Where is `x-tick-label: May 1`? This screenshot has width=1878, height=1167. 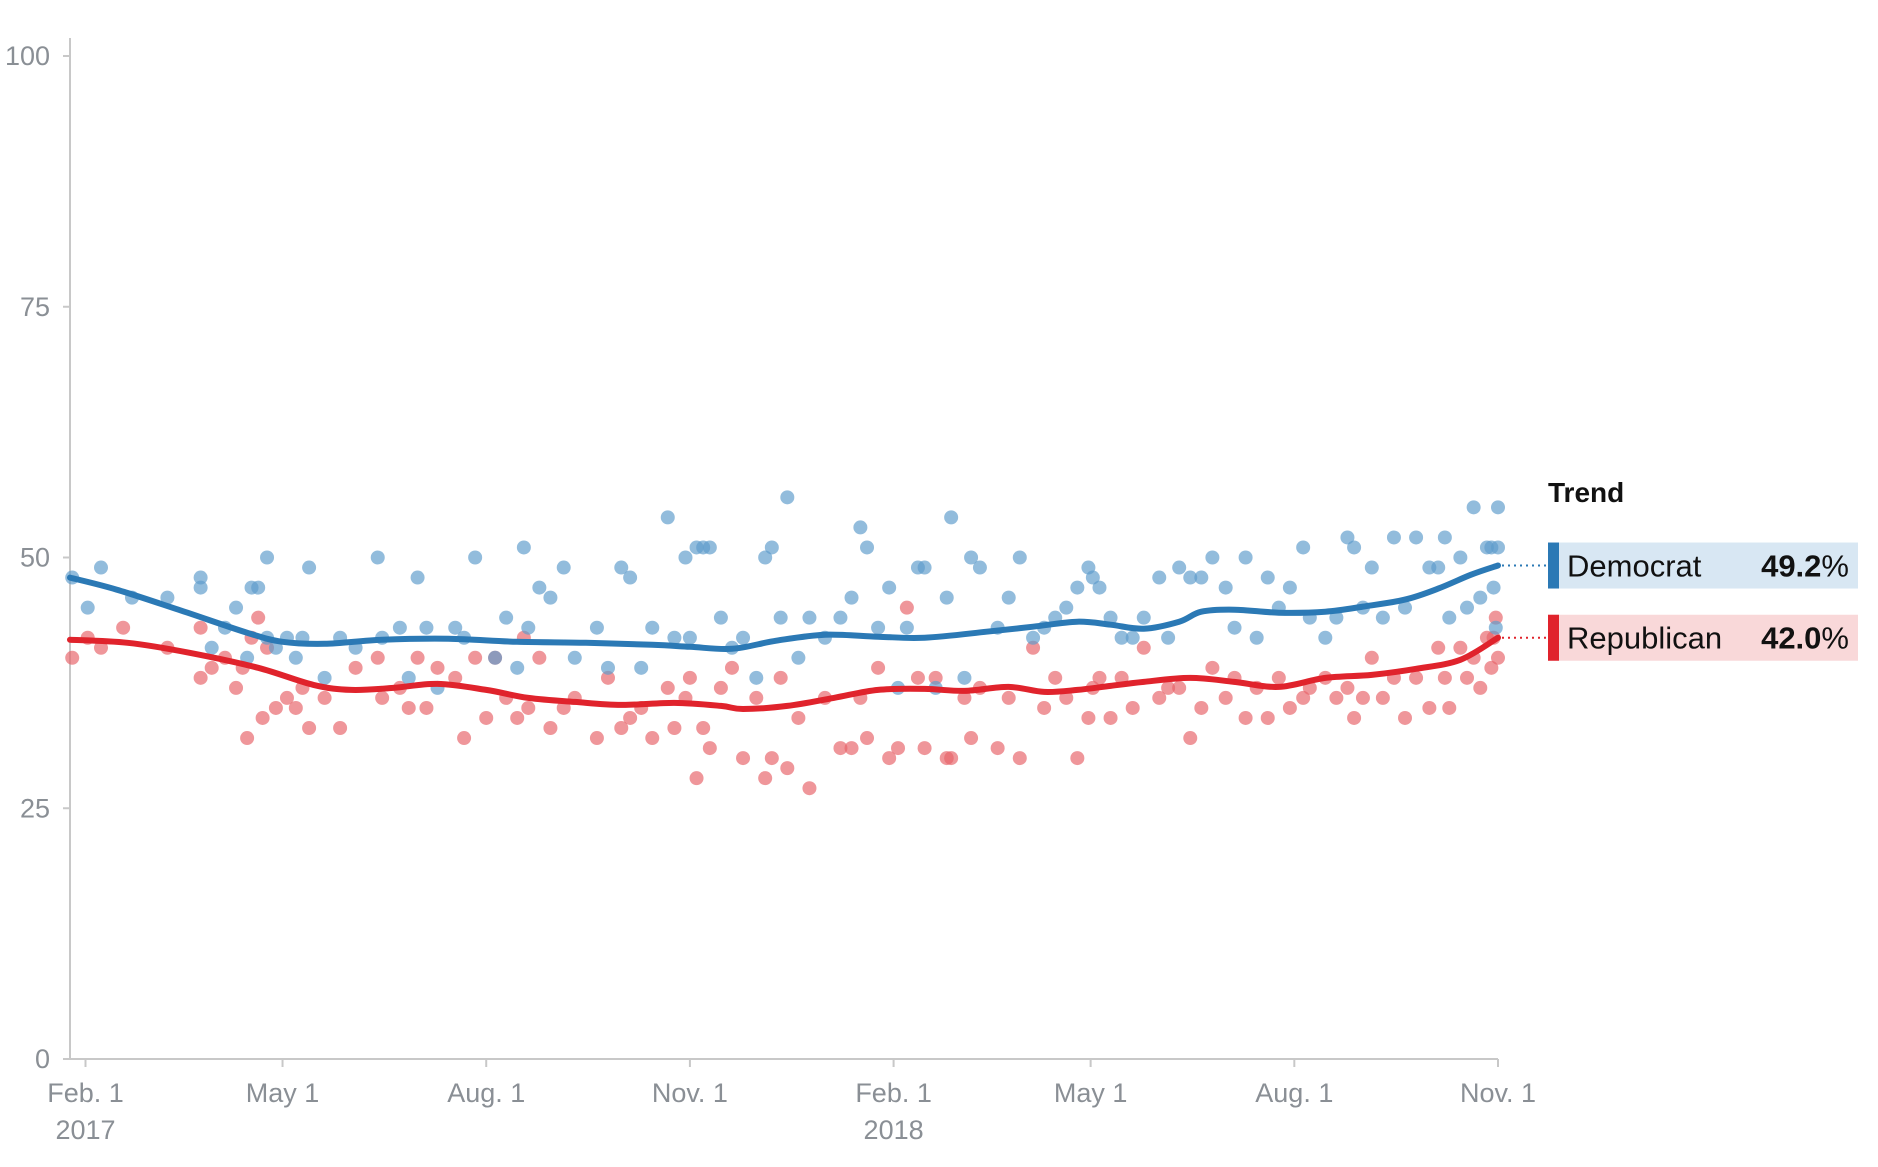 x-tick-label: May 1 is located at coordinates (1091, 1093).